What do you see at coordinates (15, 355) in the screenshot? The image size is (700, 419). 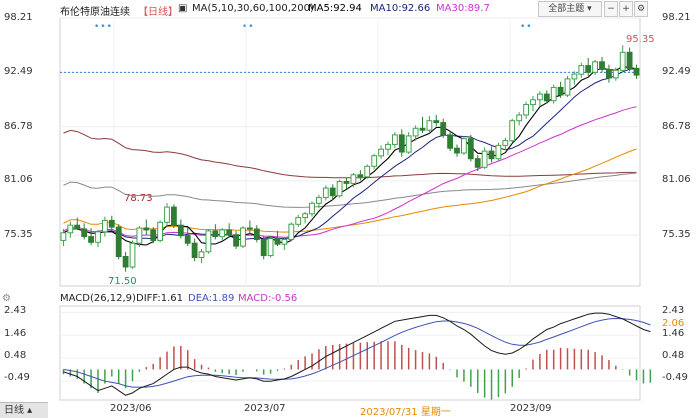 I see `macd-tick-left-2: 0.48` at bounding box center [15, 355].